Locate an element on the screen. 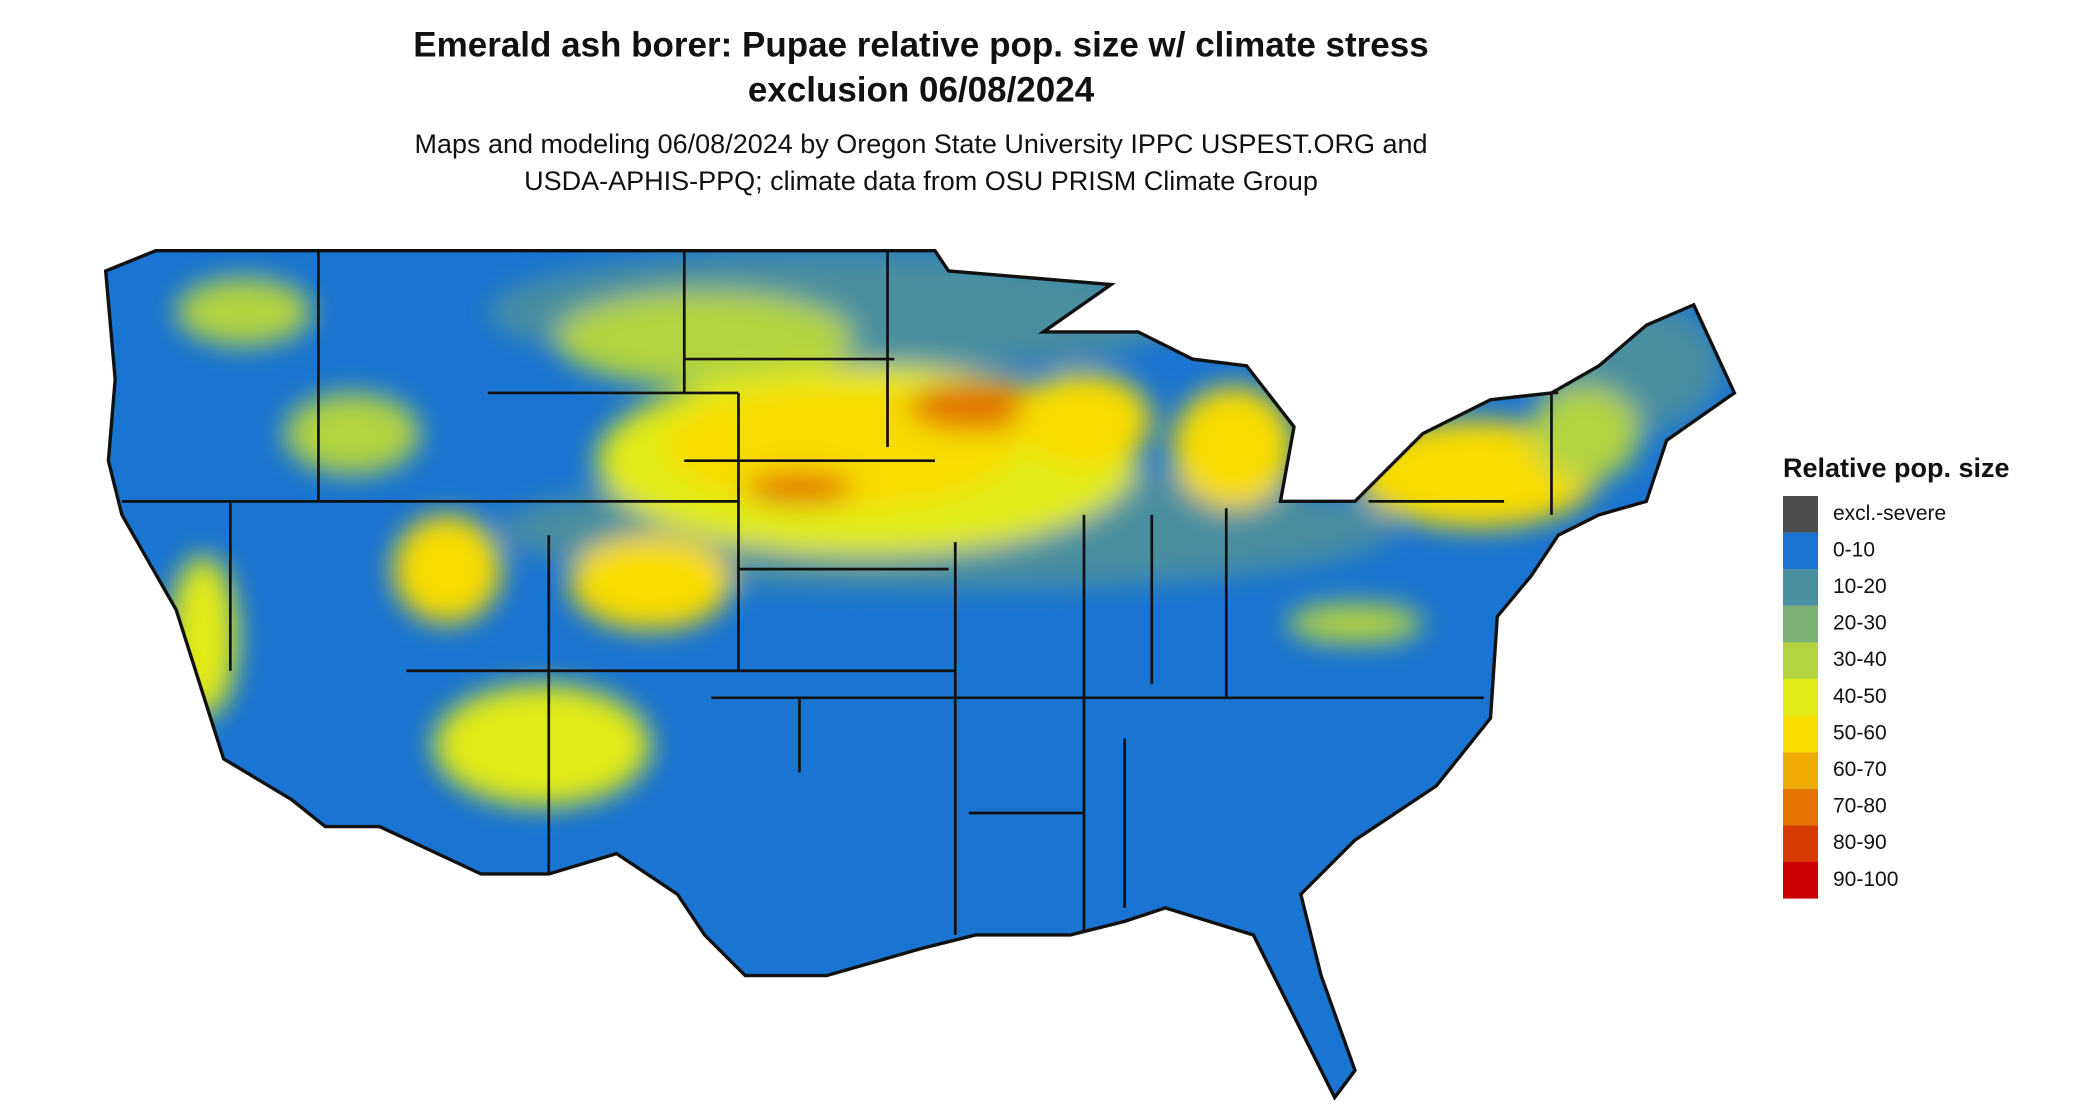 This screenshot has height=1116, width=2100. title: exclusion 06/08/2024 is located at coordinates (921, 89).